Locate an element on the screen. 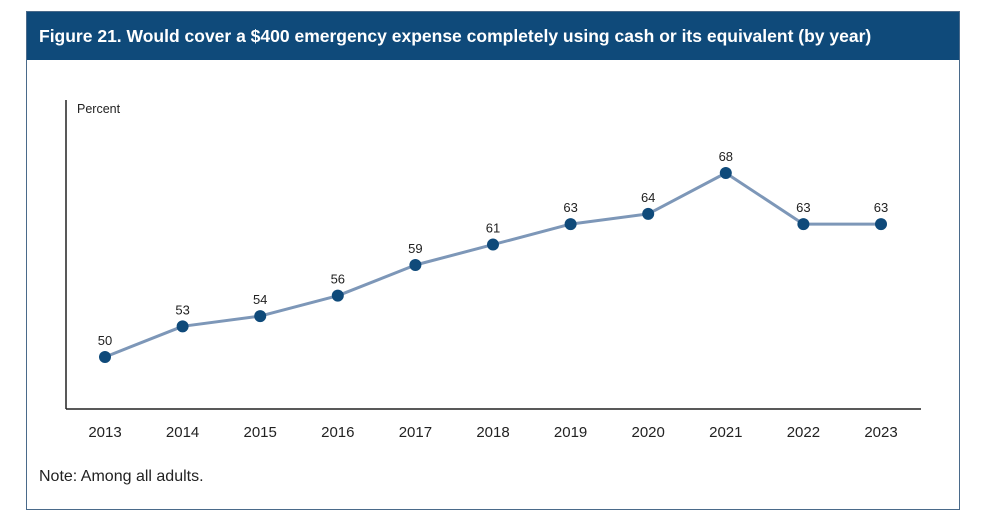  data-point-2022 is located at coordinates (803, 224).